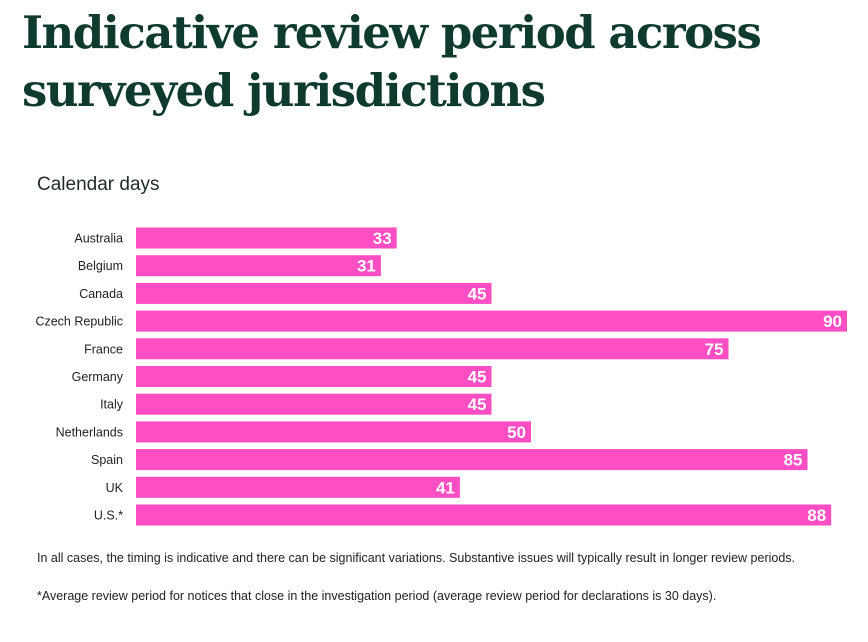 This screenshot has width=868, height=642. What do you see at coordinates (832, 321) in the screenshot?
I see `data-label: 90` at bounding box center [832, 321].